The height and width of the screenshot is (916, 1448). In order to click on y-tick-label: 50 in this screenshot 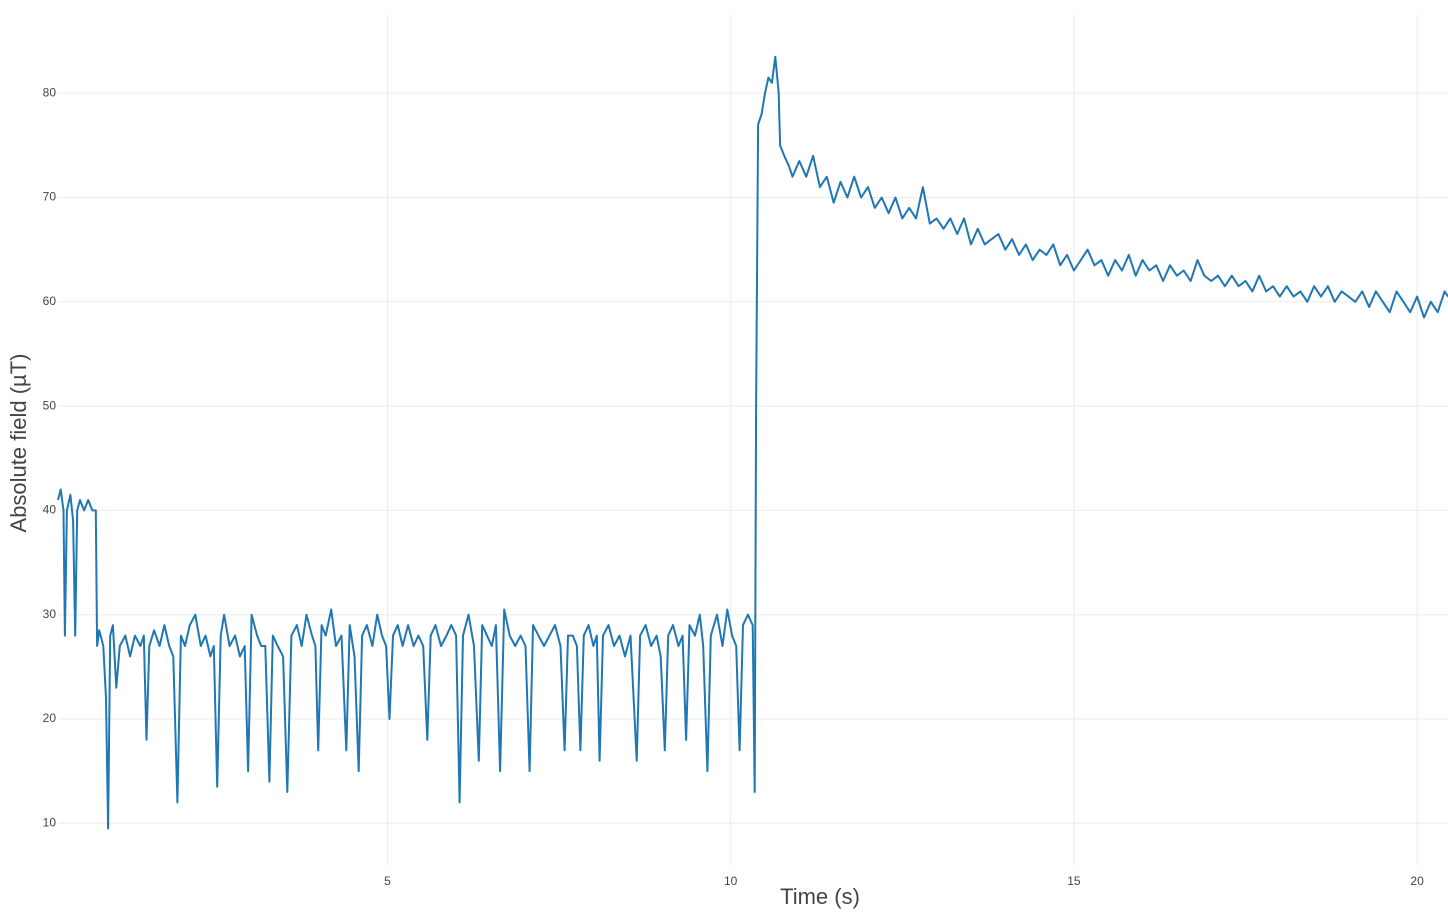, I will do `click(50, 405)`.